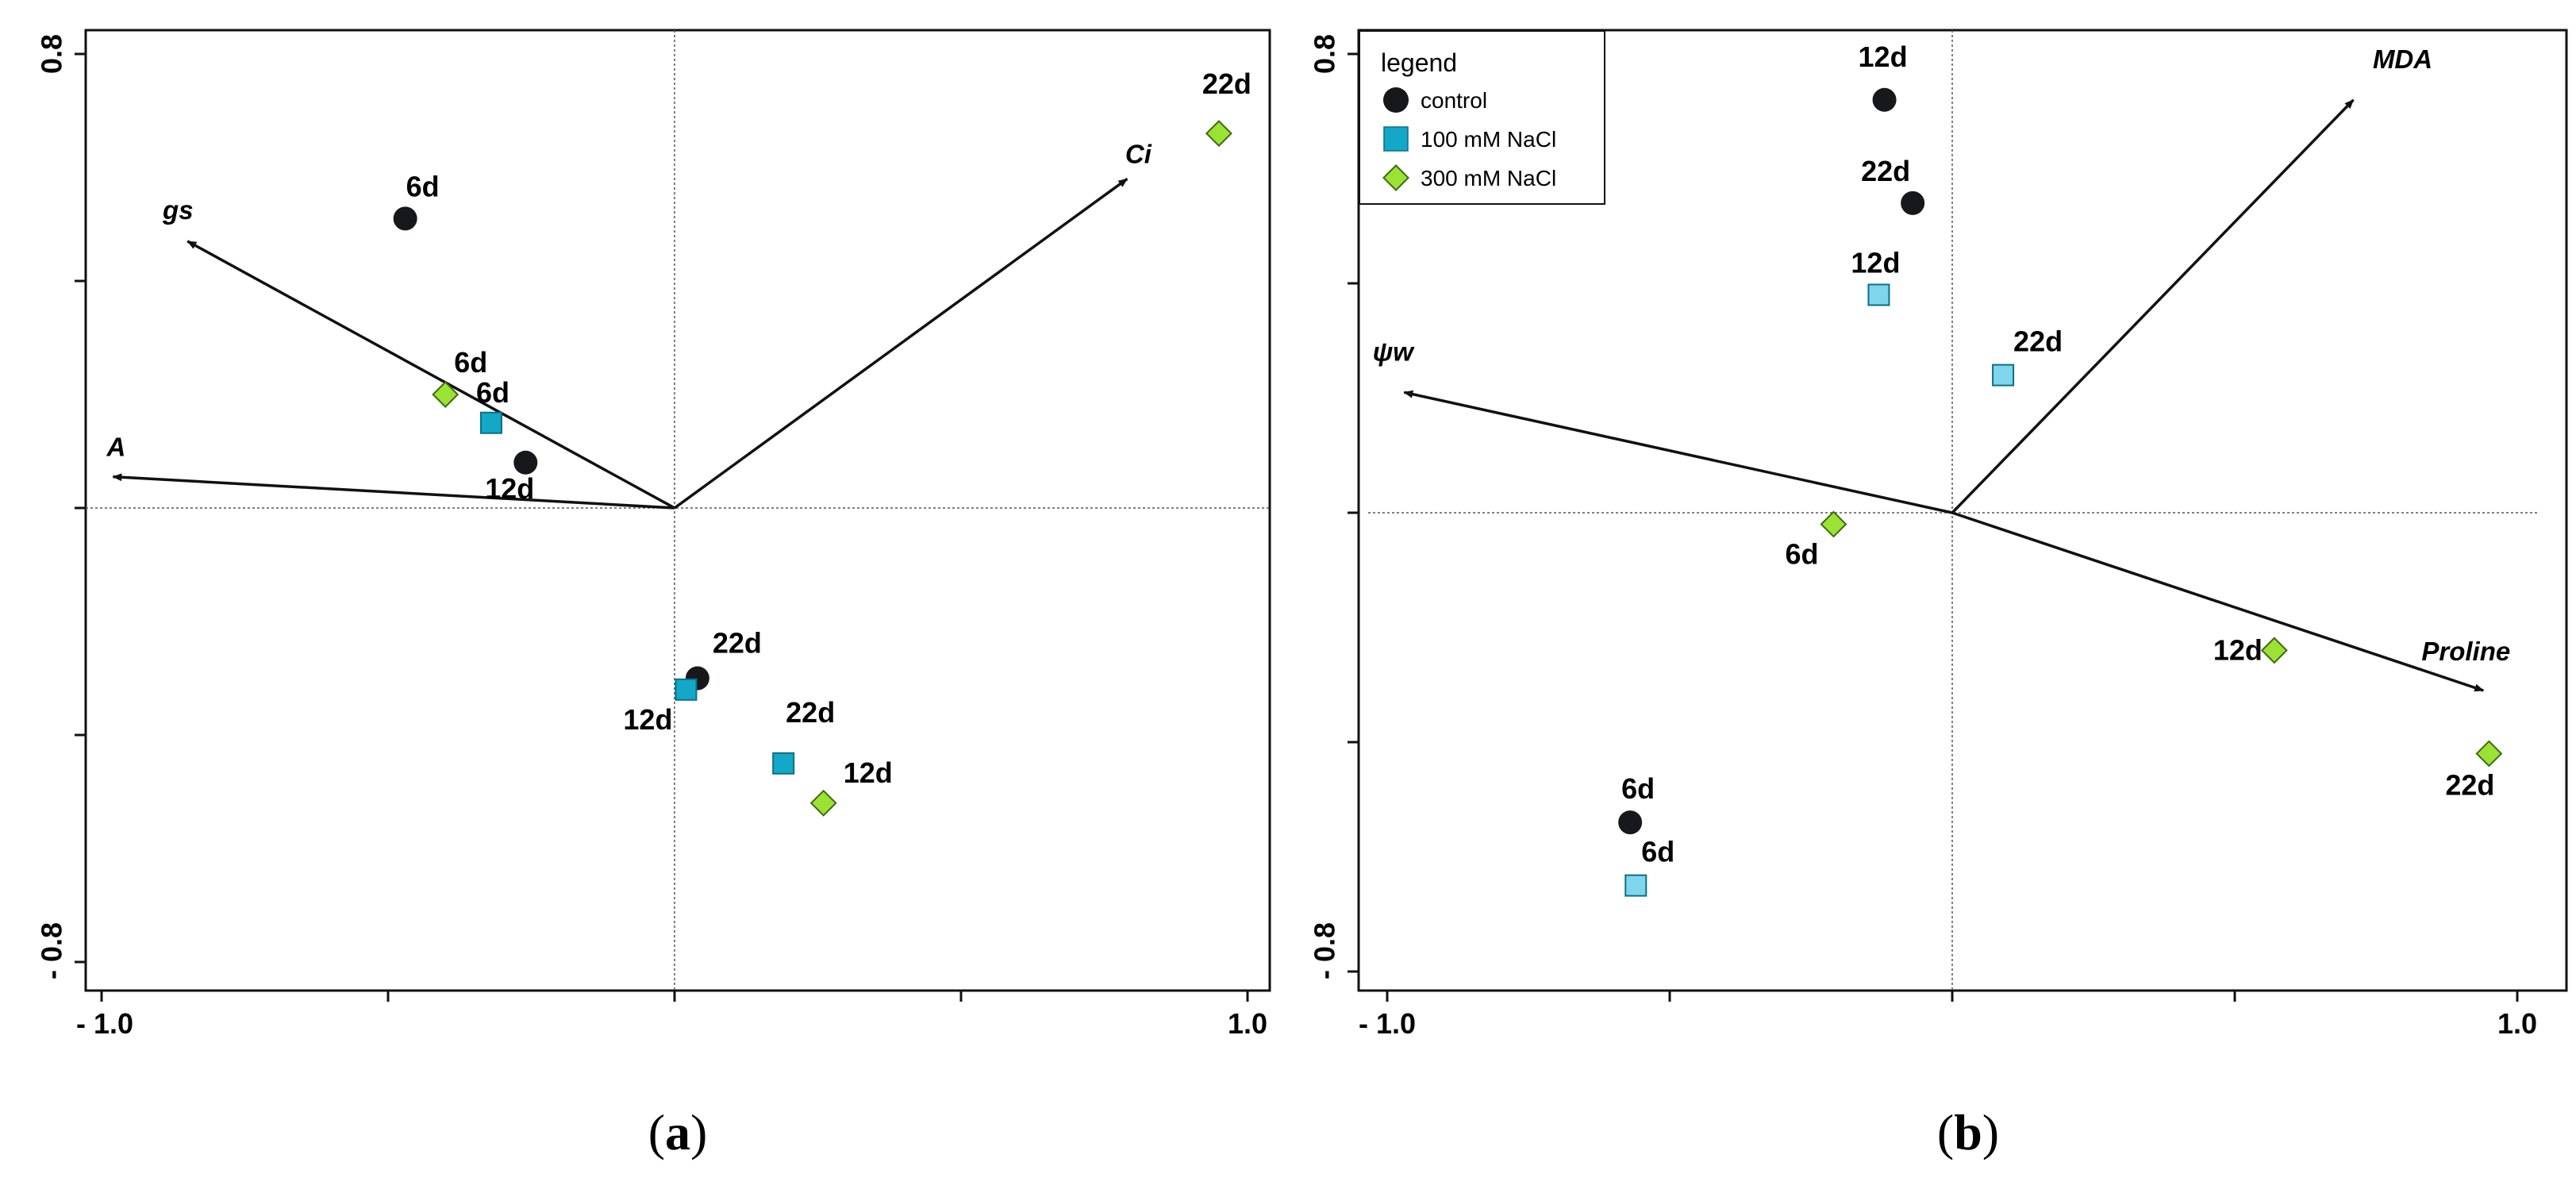 This screenshot has height=1189, width=2576. What do you see at coordinates (1138, 153) in the screenshot?
I see `vector-label: Ci` at bounding box center [1138, 153].